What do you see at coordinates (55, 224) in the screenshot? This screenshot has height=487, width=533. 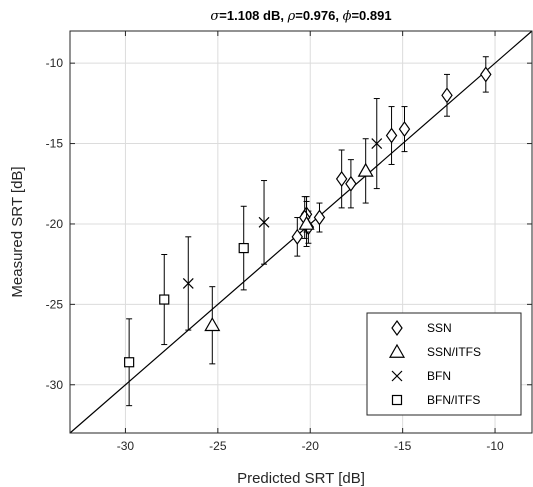 I see `y-tick-label: -20` at bounding box center [55, 224].